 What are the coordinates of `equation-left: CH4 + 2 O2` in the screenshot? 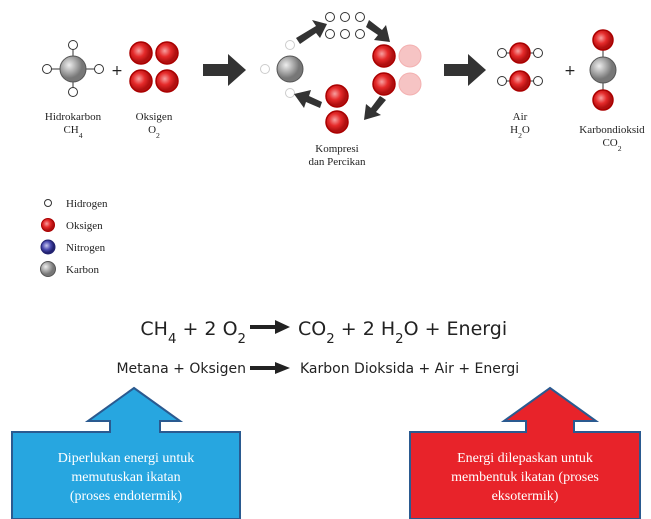 It's located at (193, 332).